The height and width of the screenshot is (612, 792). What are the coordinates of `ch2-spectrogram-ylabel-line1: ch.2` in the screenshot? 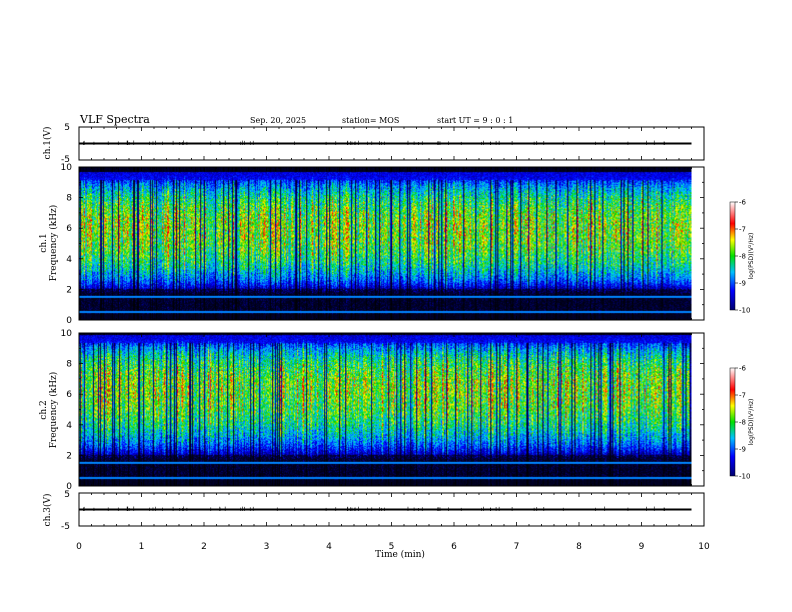 It's located at (44, 409).